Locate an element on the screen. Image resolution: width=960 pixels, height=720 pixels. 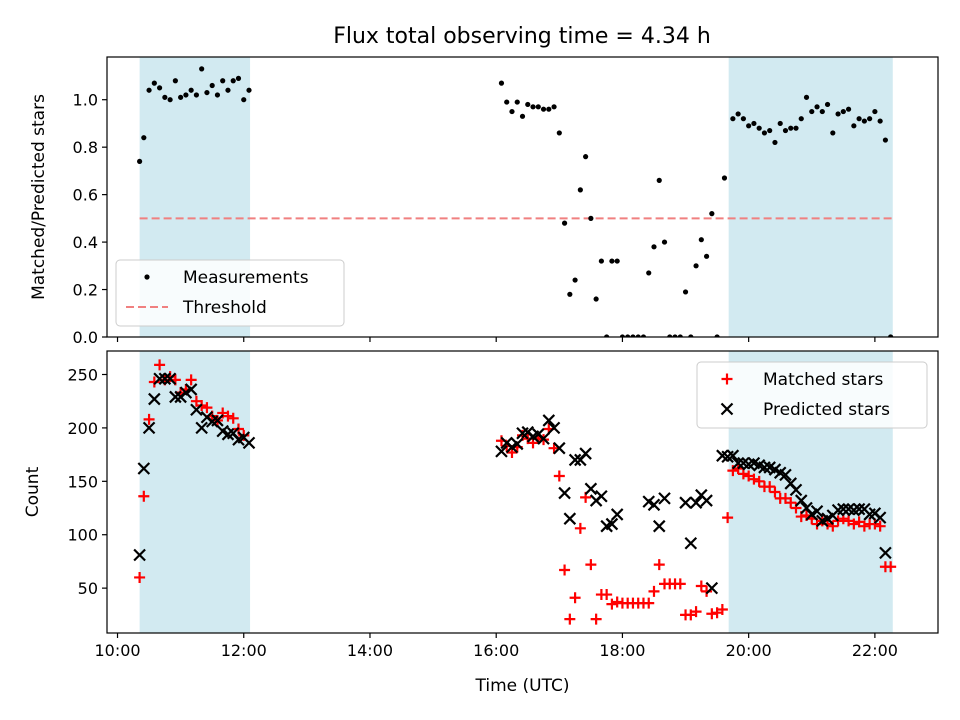
count-ylabel: Count is located at coordinates (33, 491).